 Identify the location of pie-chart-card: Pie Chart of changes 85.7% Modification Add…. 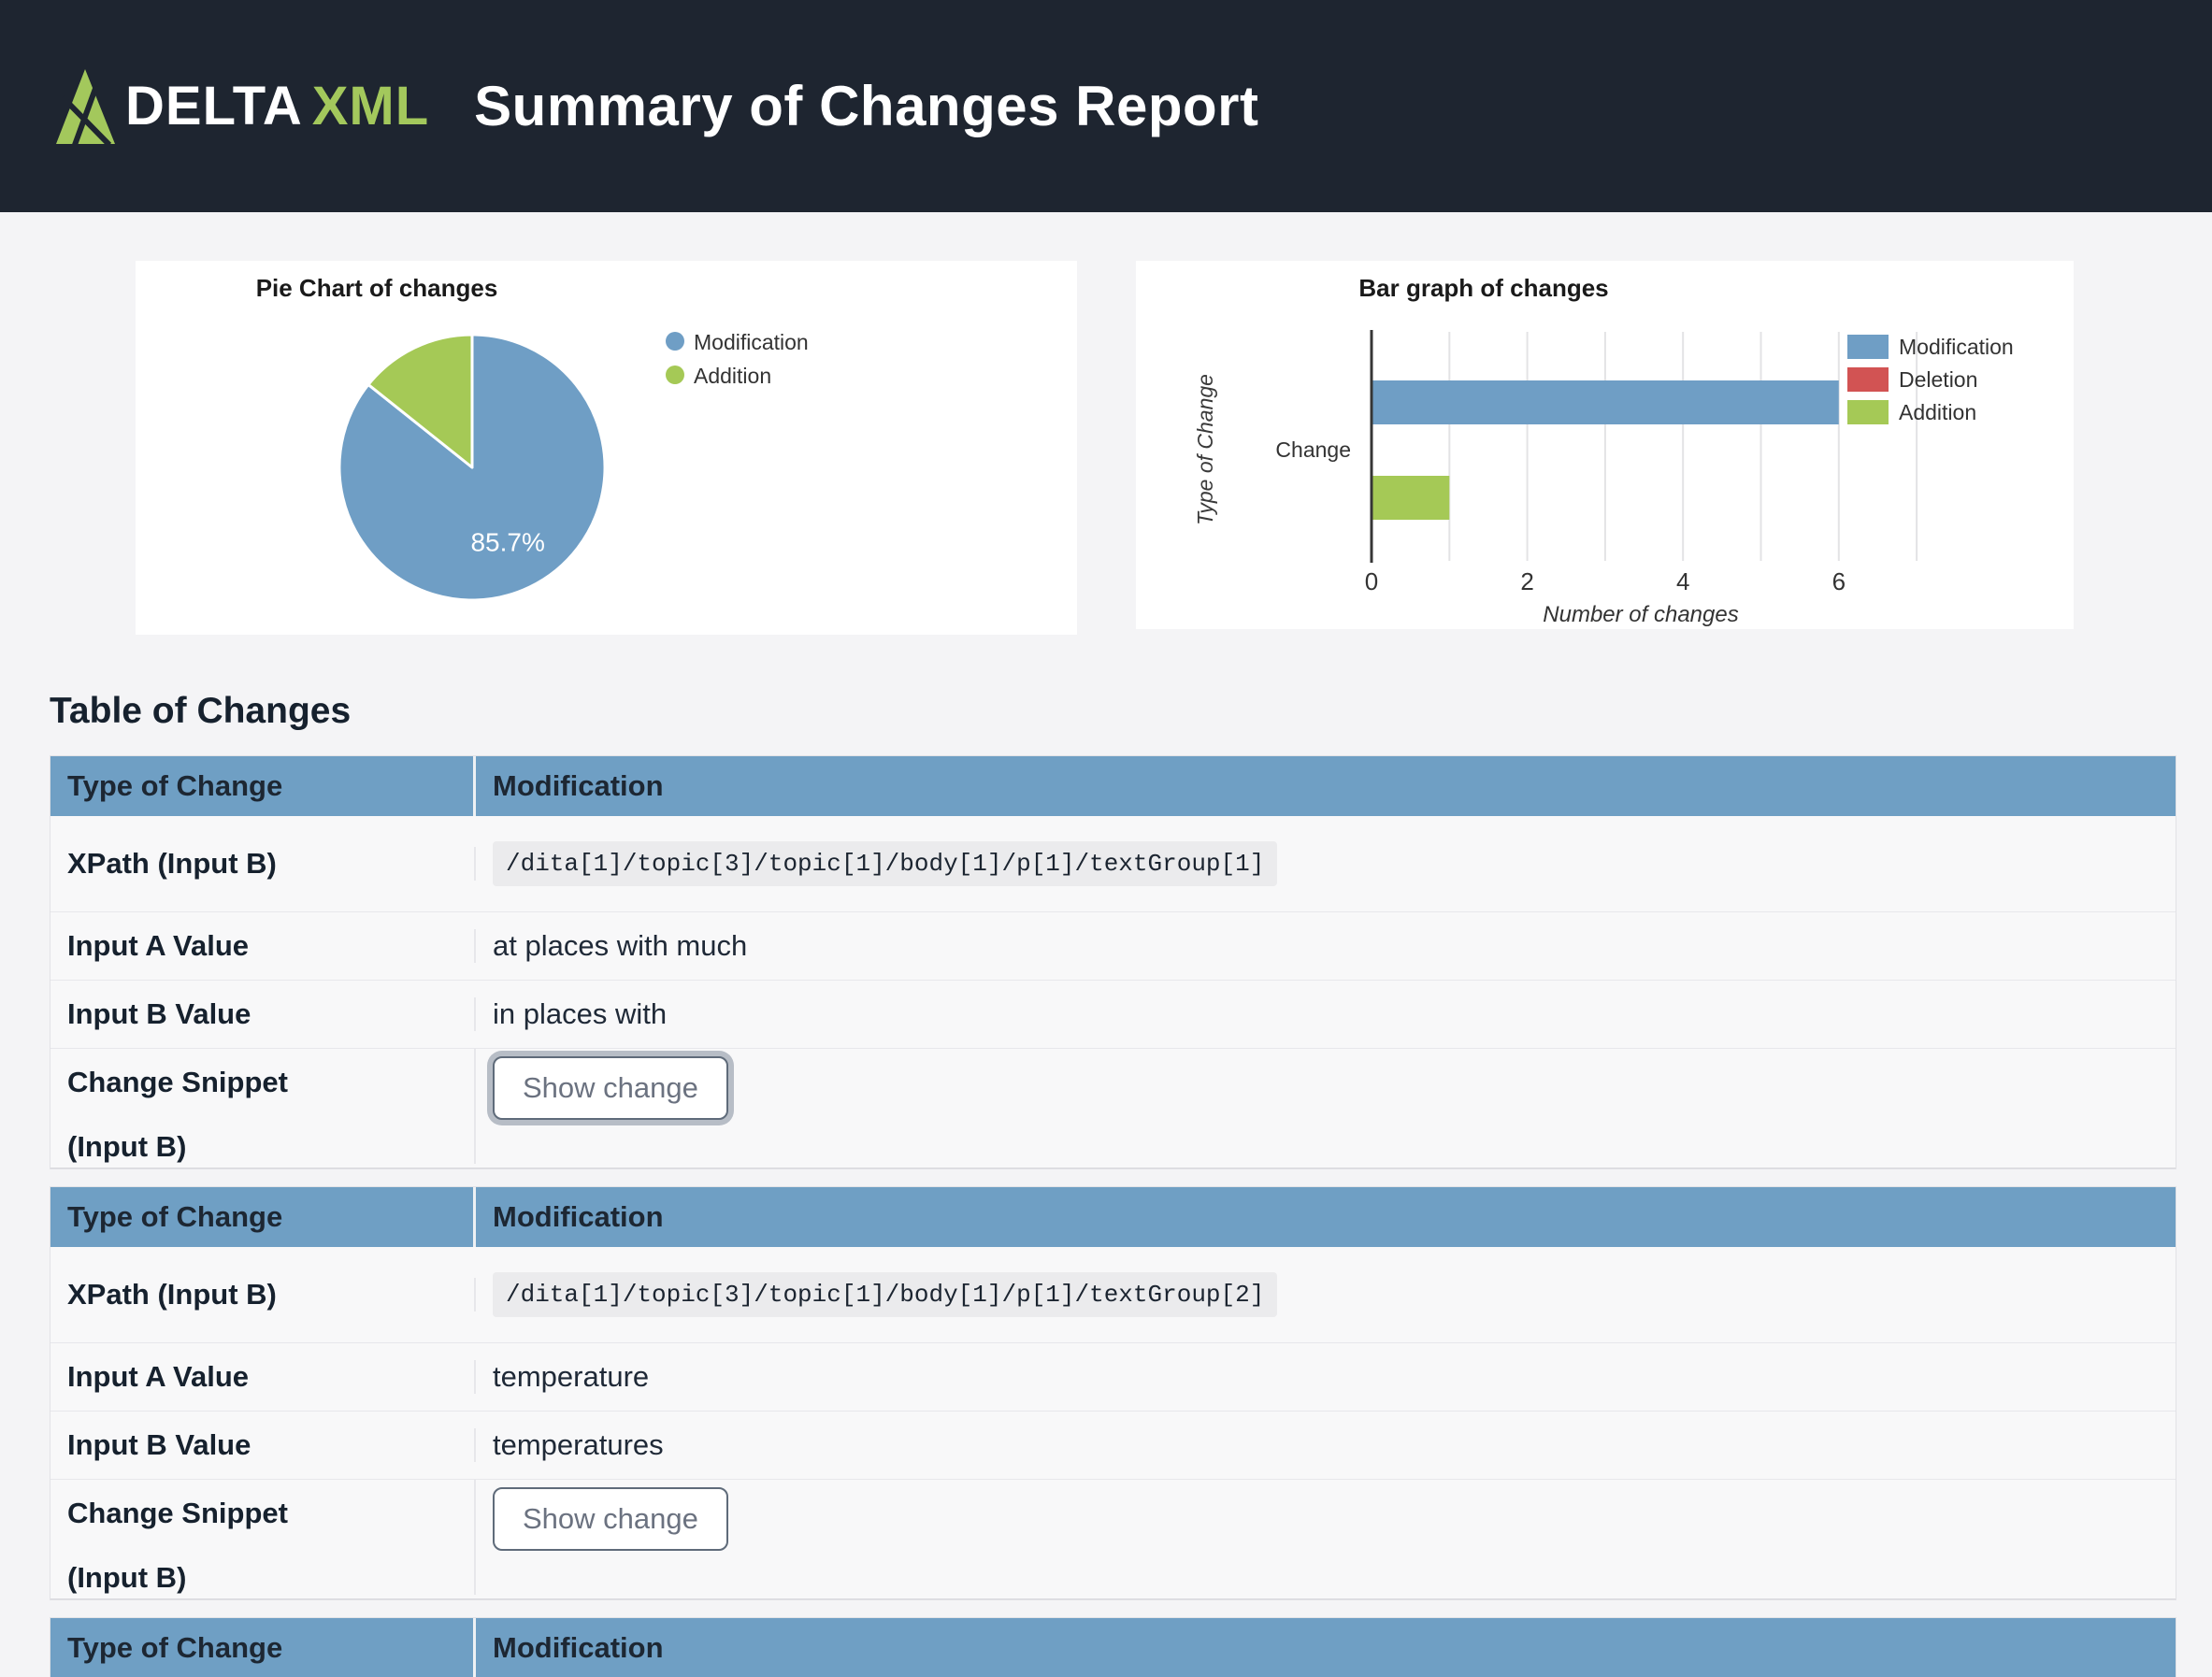
(606, 448).